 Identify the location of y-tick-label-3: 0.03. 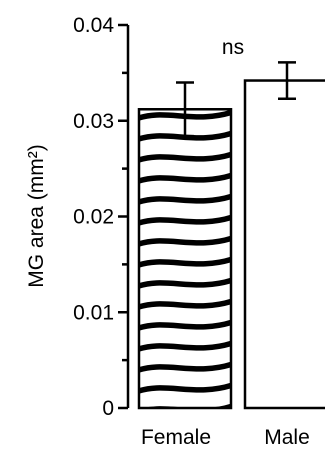
(93, 121).